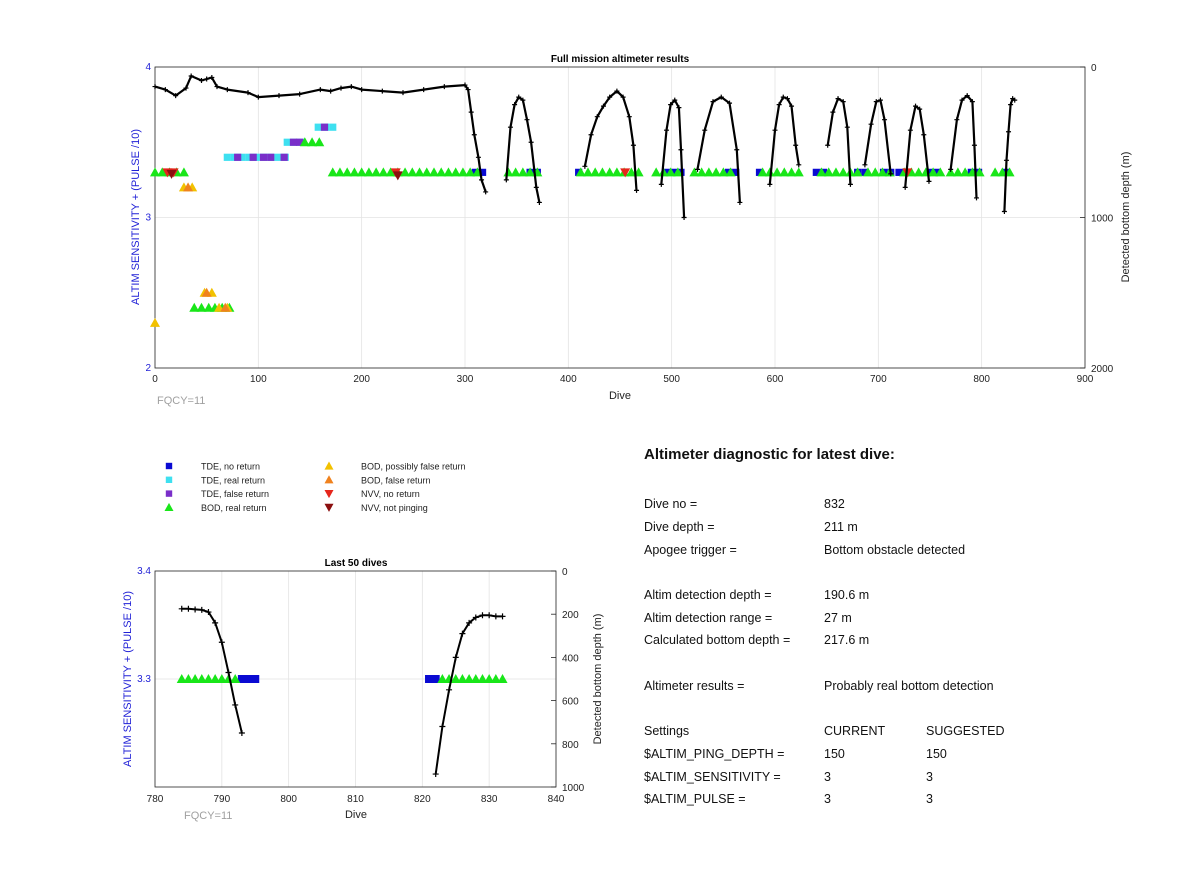 Image resolution: width=1200 pixels, height=885 pixels. Describe the element at coordinates (230, 467) in the screenshot. I see `legend-label: TDE, no return` at that location.